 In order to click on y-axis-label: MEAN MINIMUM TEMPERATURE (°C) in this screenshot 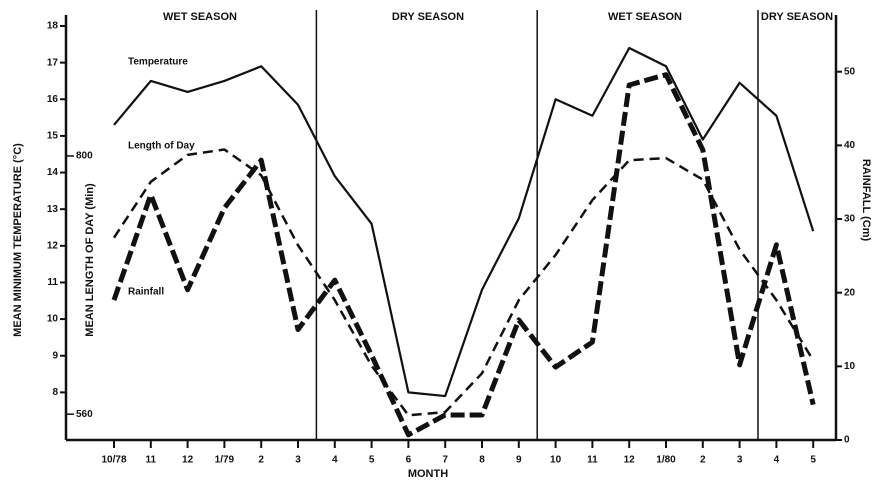, I will do `click(18, 240)`.